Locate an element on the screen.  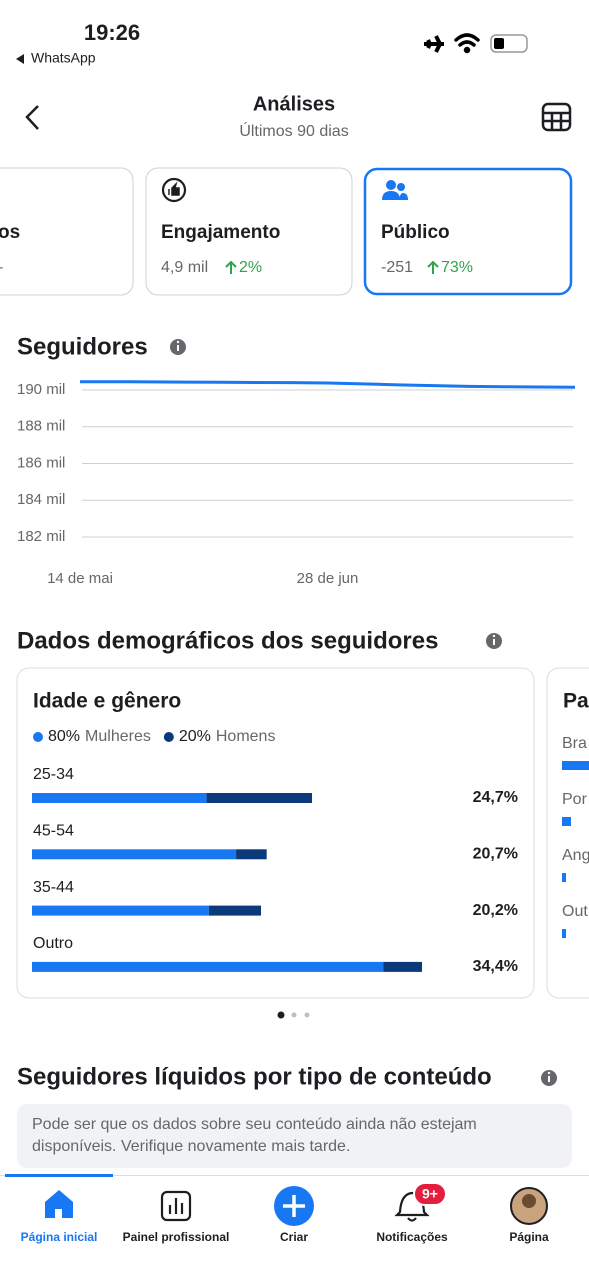
active-tab-indicator is located at coordinates (59, 1175).